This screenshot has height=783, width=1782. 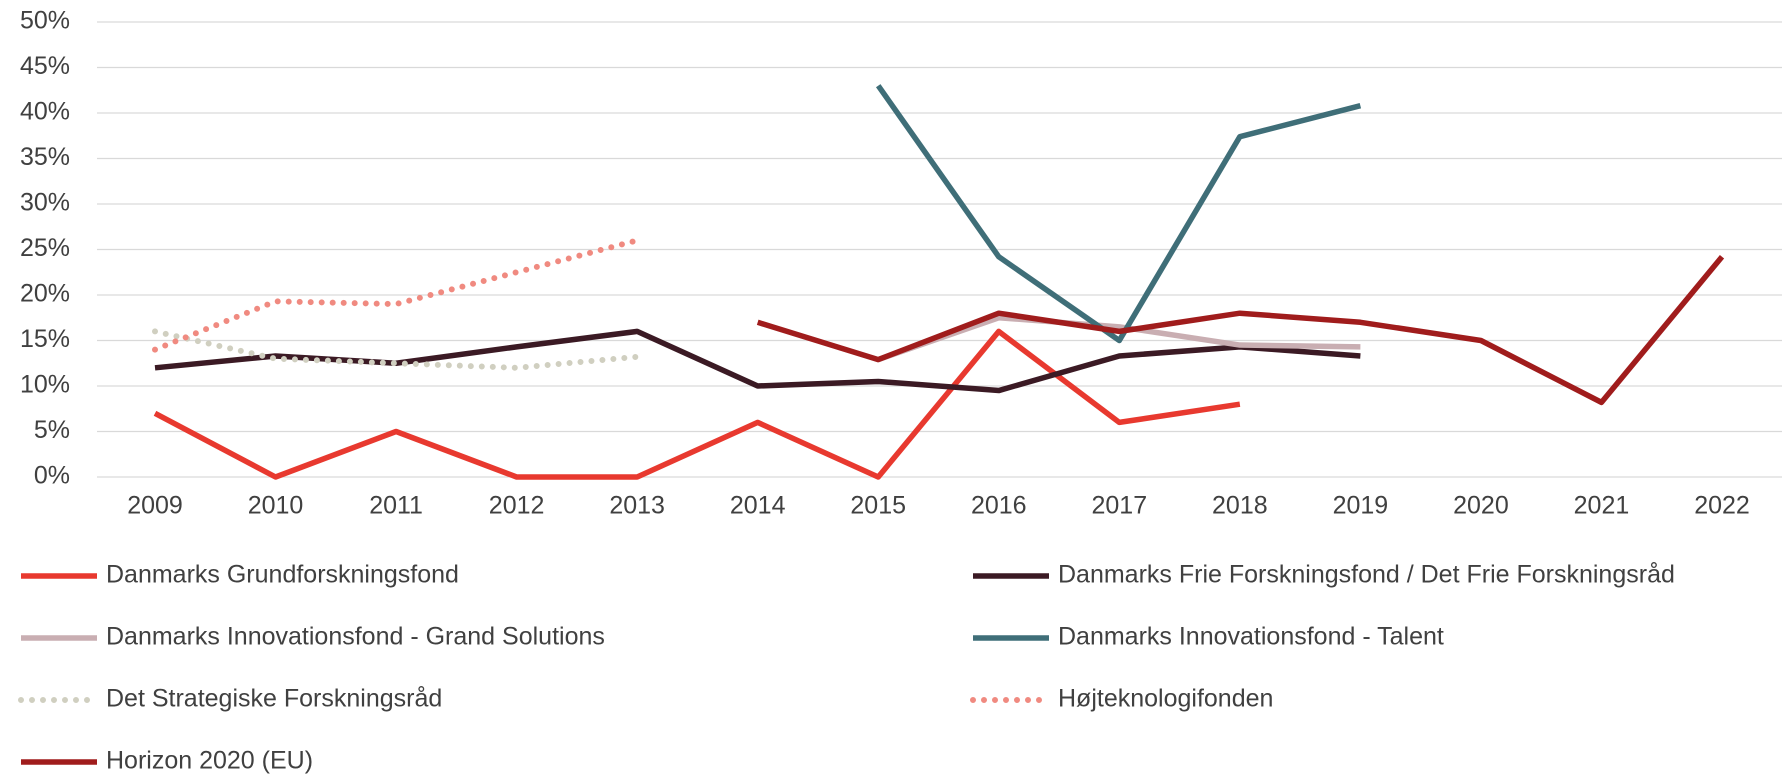 What do you see at coordinates (1165, 699) in the screenshot?
I see `legend-label: Højteknologifonden` at bounding box center [1165, 699].